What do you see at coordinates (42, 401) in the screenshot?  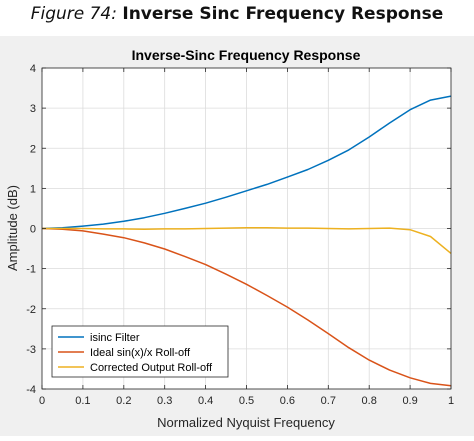 I see `x-tick-label: 0` at bounding box center [42, 401].